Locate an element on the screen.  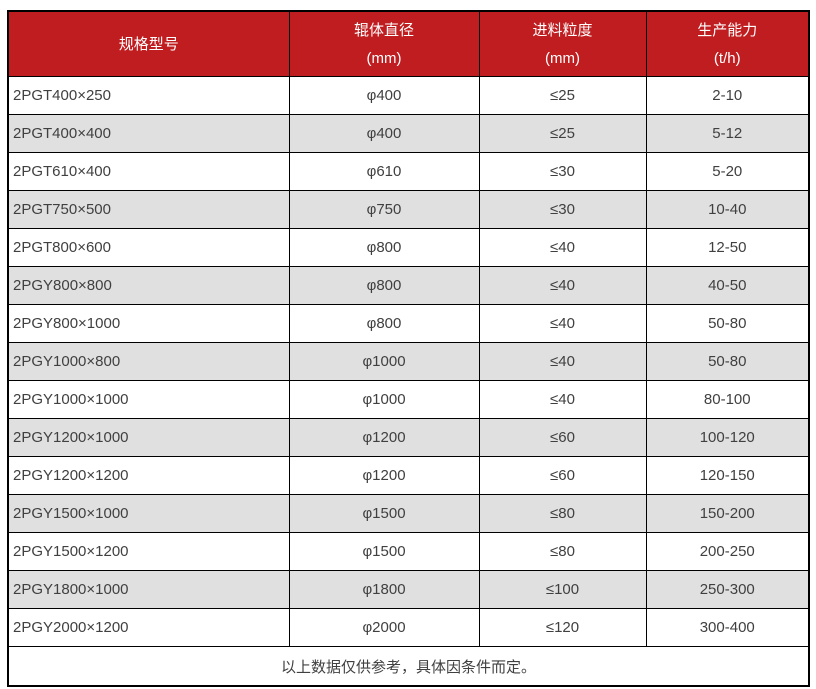
table-row: 2PGY1000×1000 φ1000 ≤40 80-100 is located at coordinates (408, 399).